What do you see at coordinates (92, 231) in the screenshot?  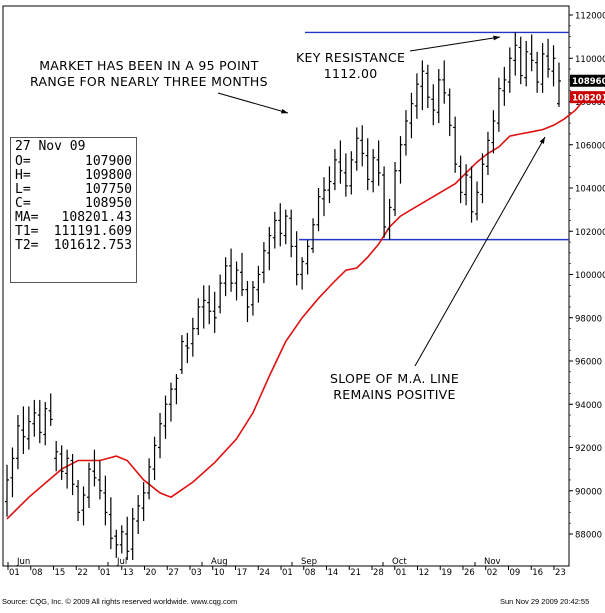 I see `ohlc-value: 111191.609` at bounding box center [92, 231].